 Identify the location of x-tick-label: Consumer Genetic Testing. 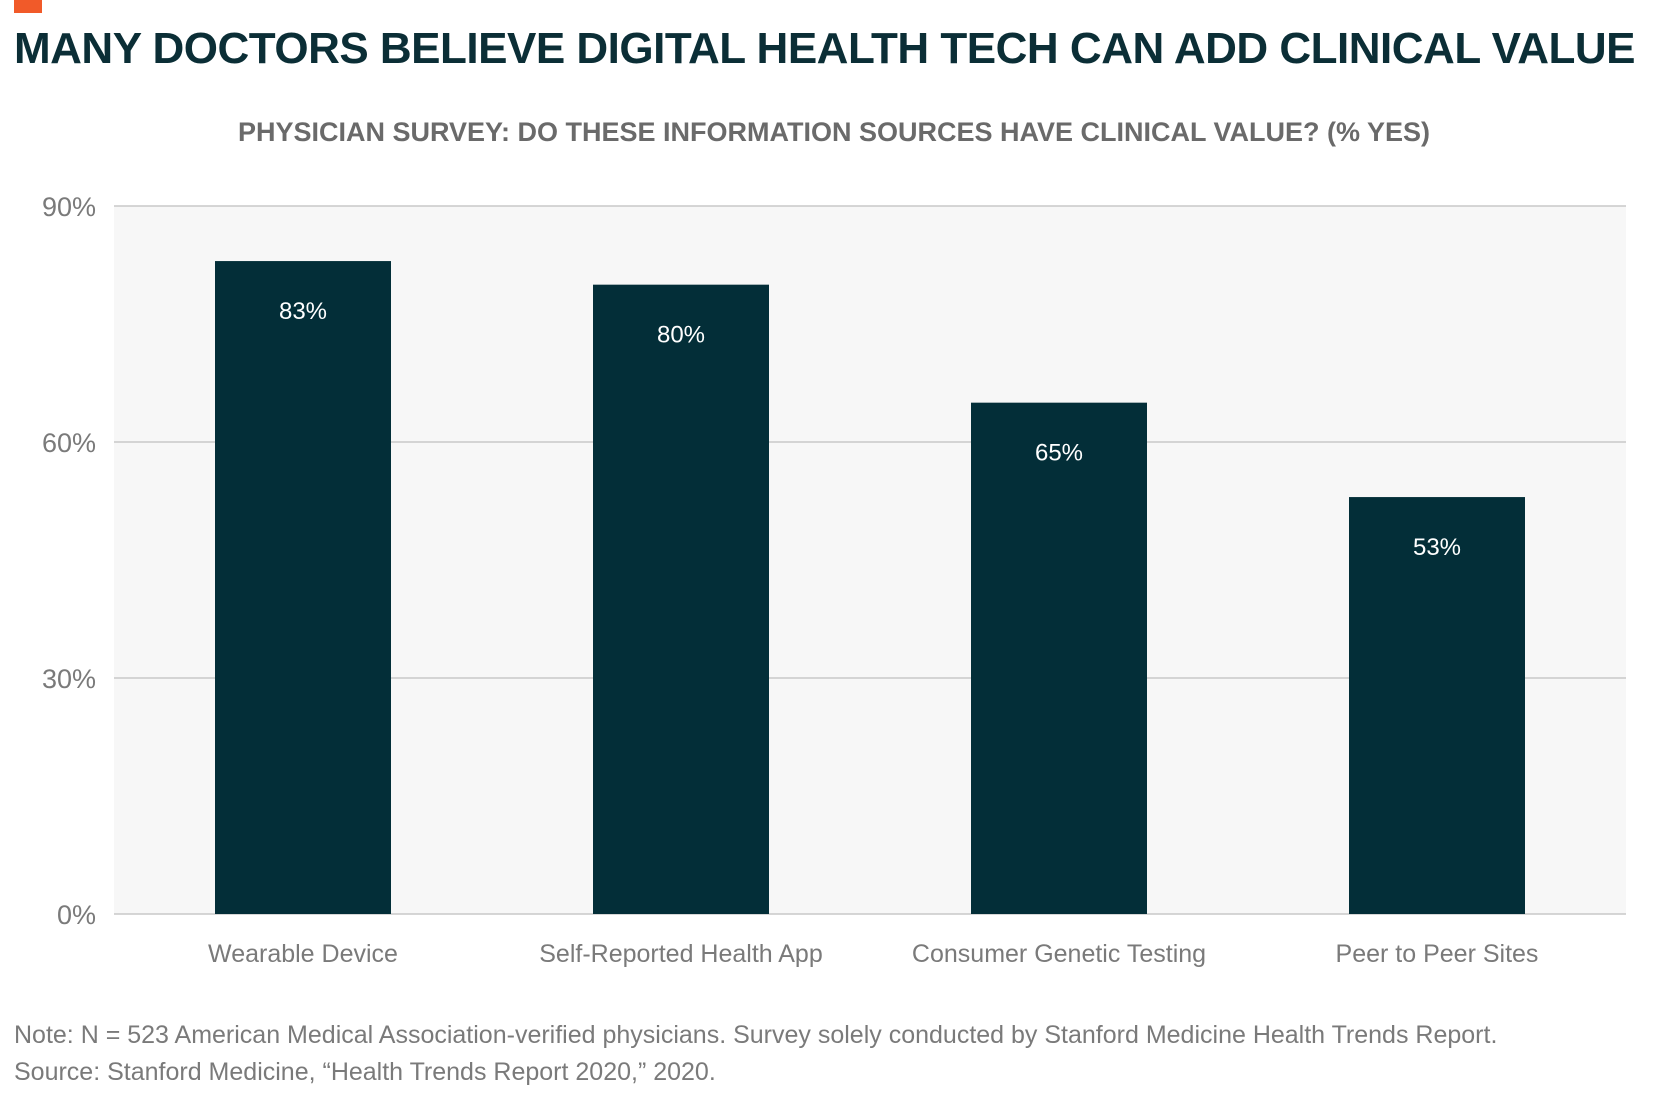
(1059, 954).